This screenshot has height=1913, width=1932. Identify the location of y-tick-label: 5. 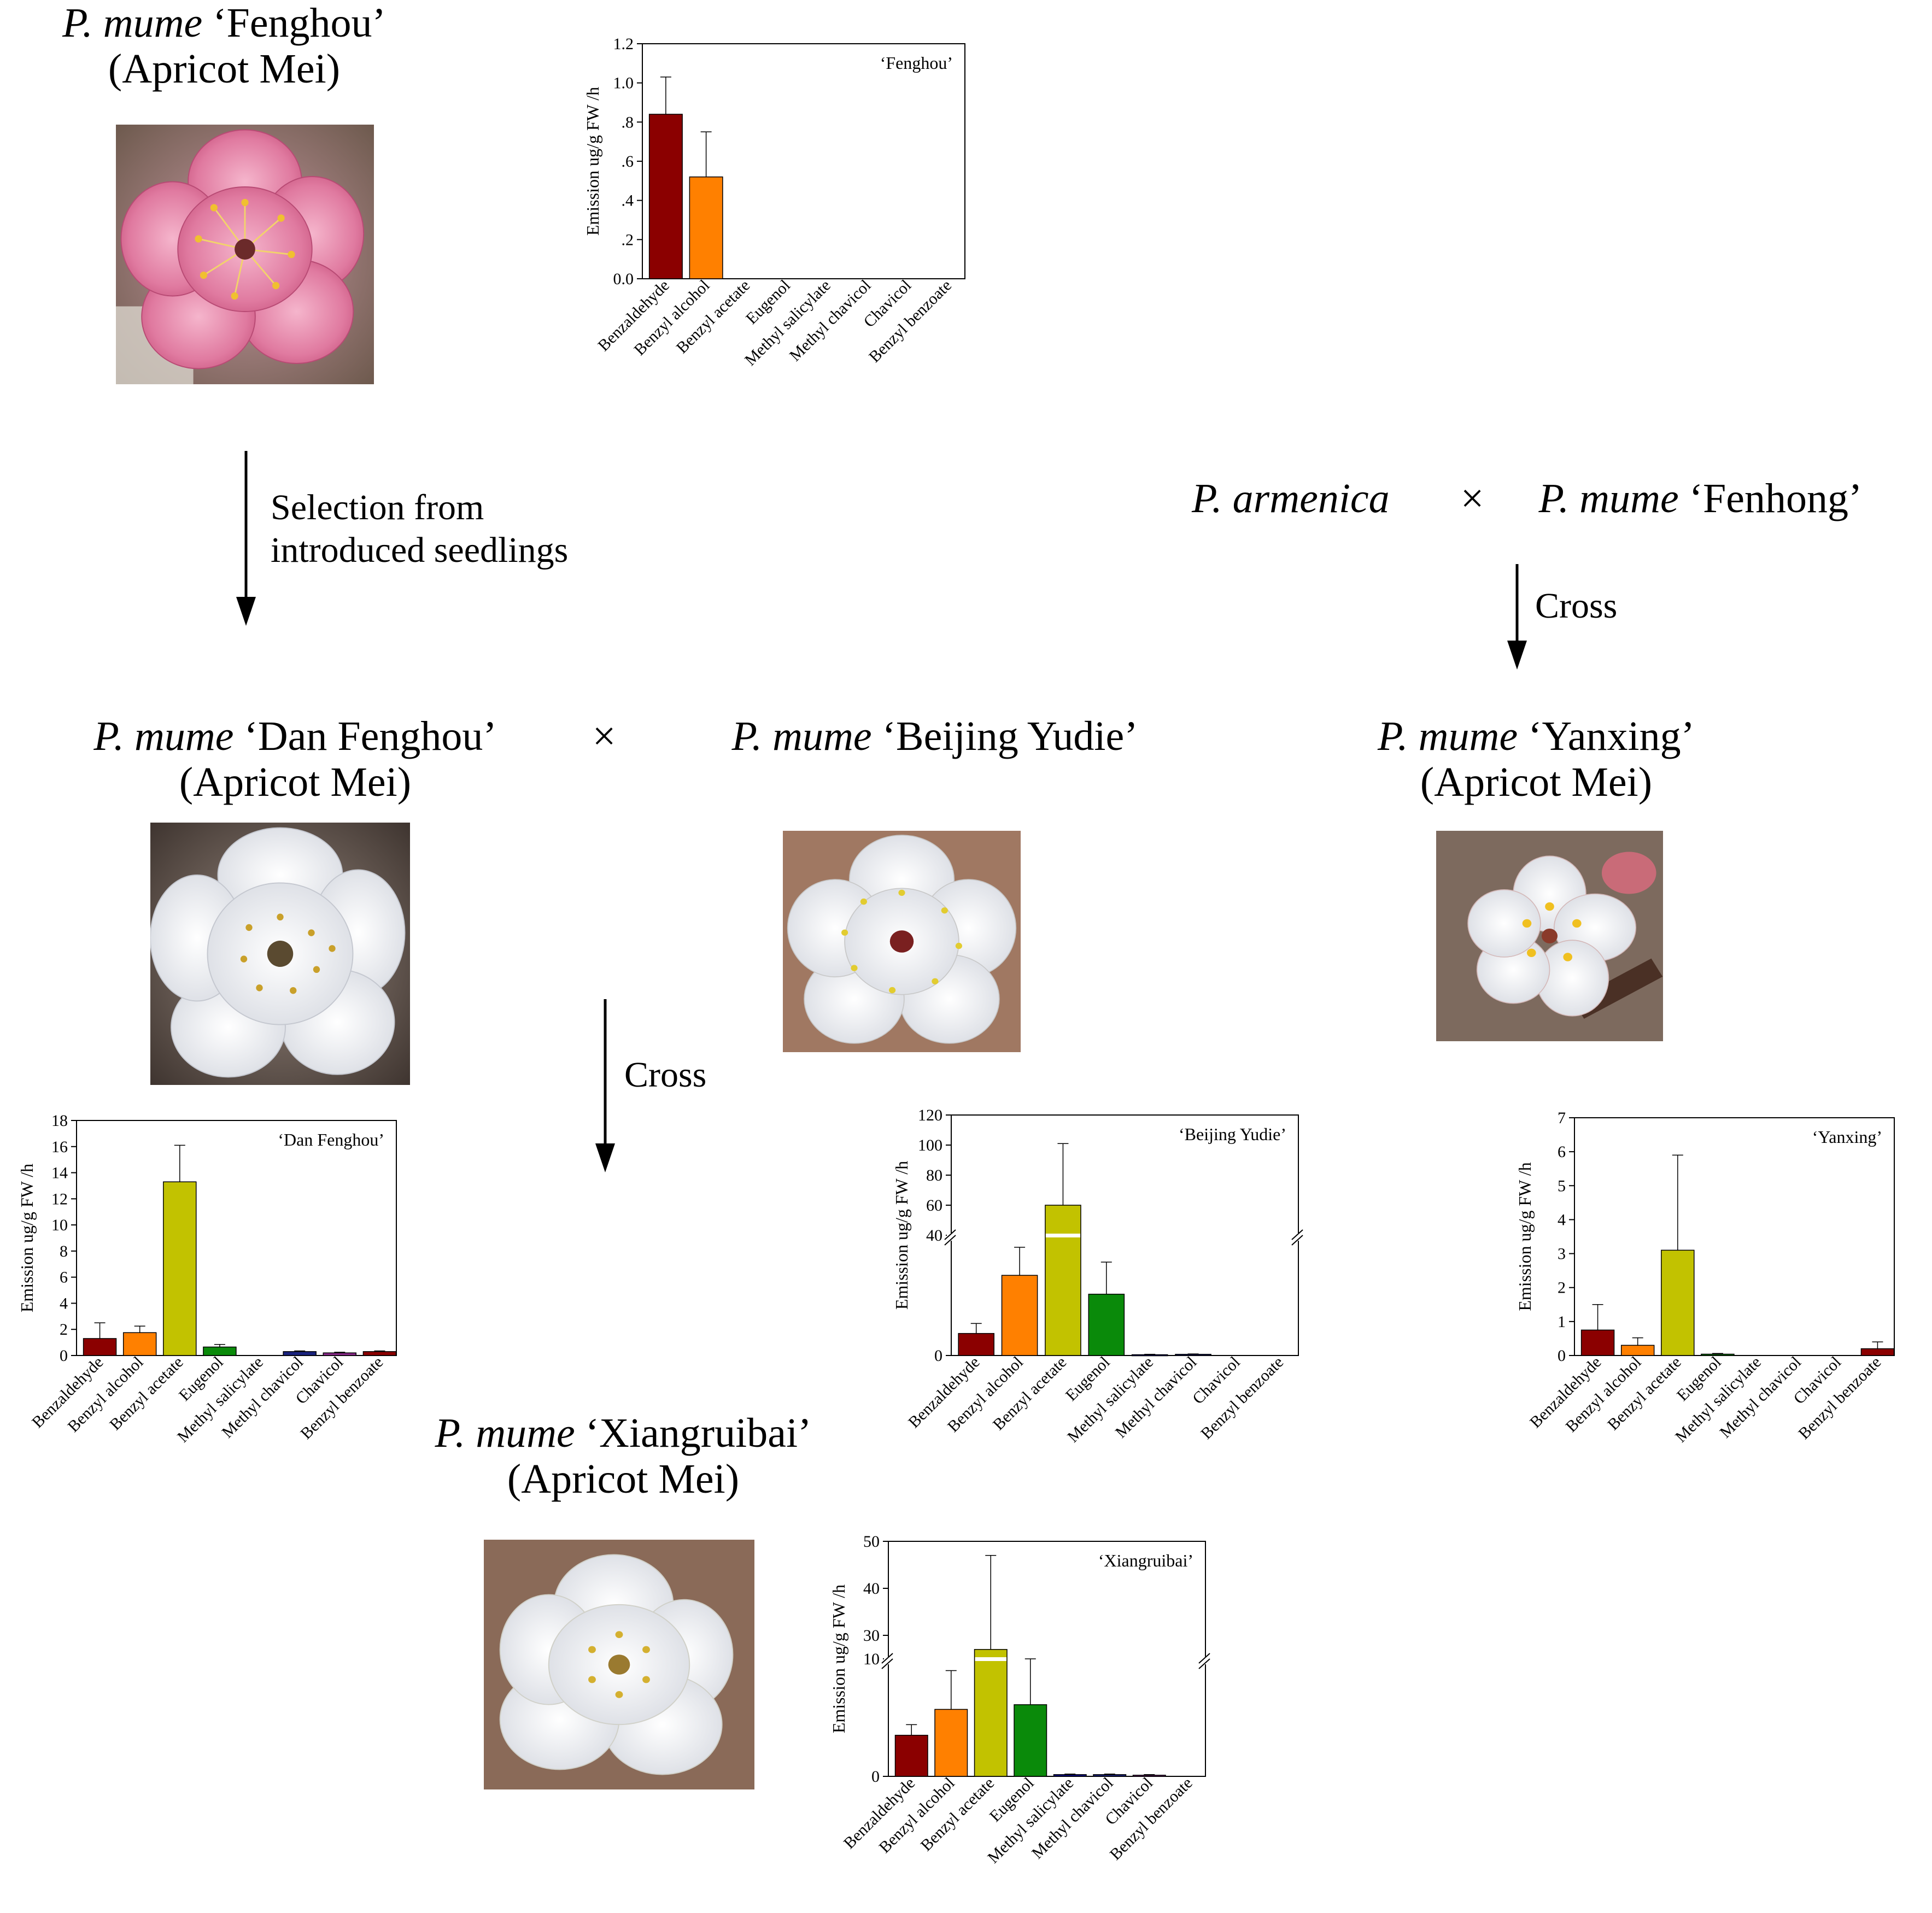
(1562, 1186).